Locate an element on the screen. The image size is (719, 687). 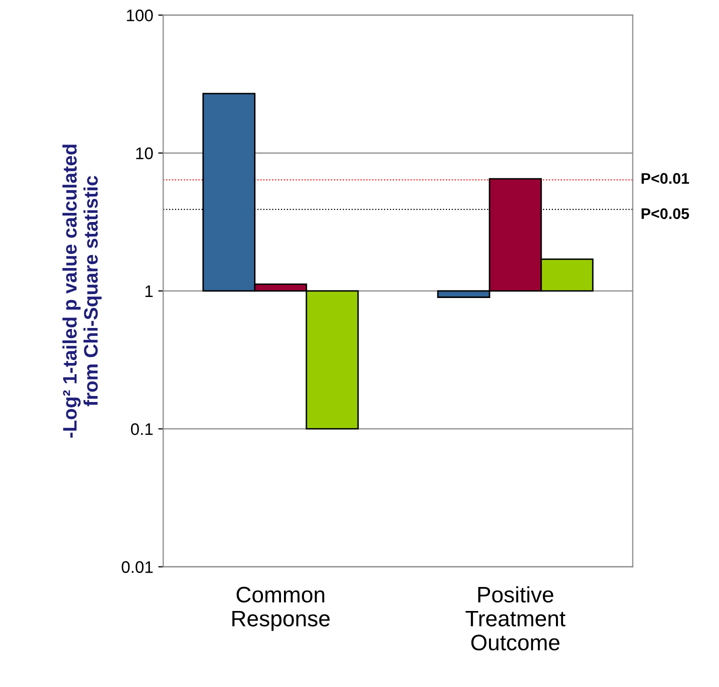
y-tick-label: 1 is located at coordinates (149, 291).